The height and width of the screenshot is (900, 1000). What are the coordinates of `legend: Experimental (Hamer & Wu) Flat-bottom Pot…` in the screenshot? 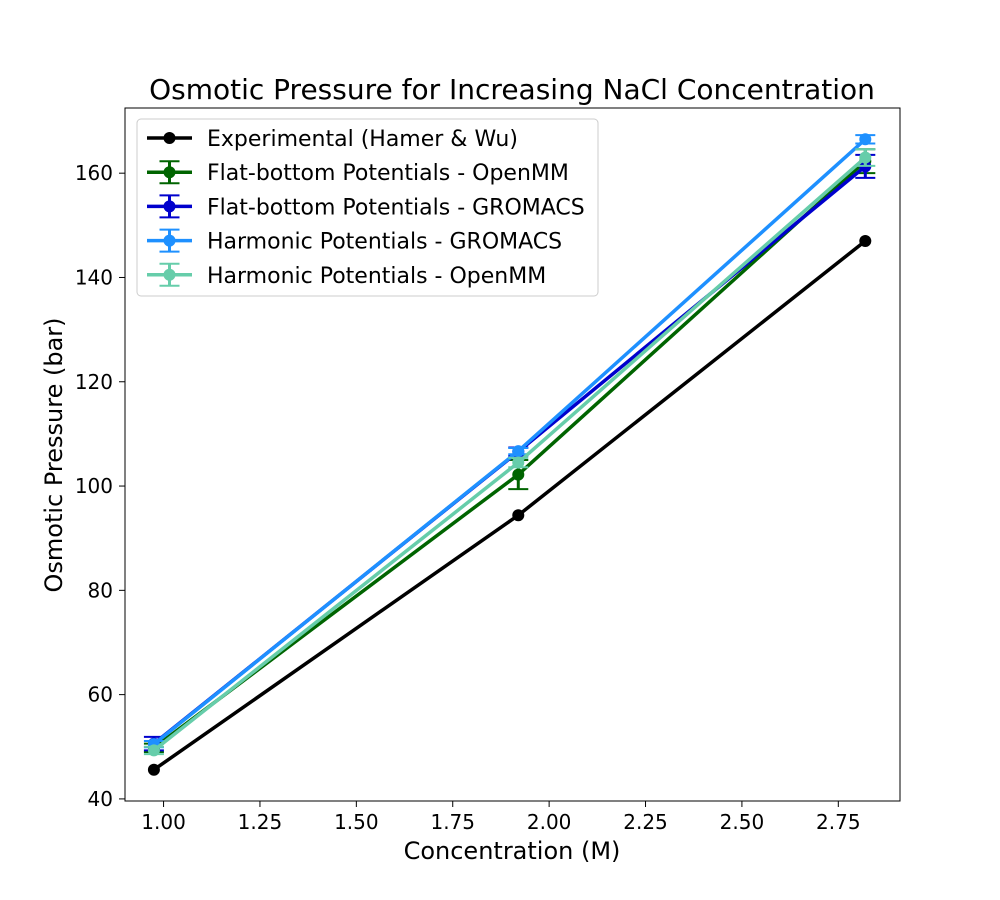 It's located at (367, 207).